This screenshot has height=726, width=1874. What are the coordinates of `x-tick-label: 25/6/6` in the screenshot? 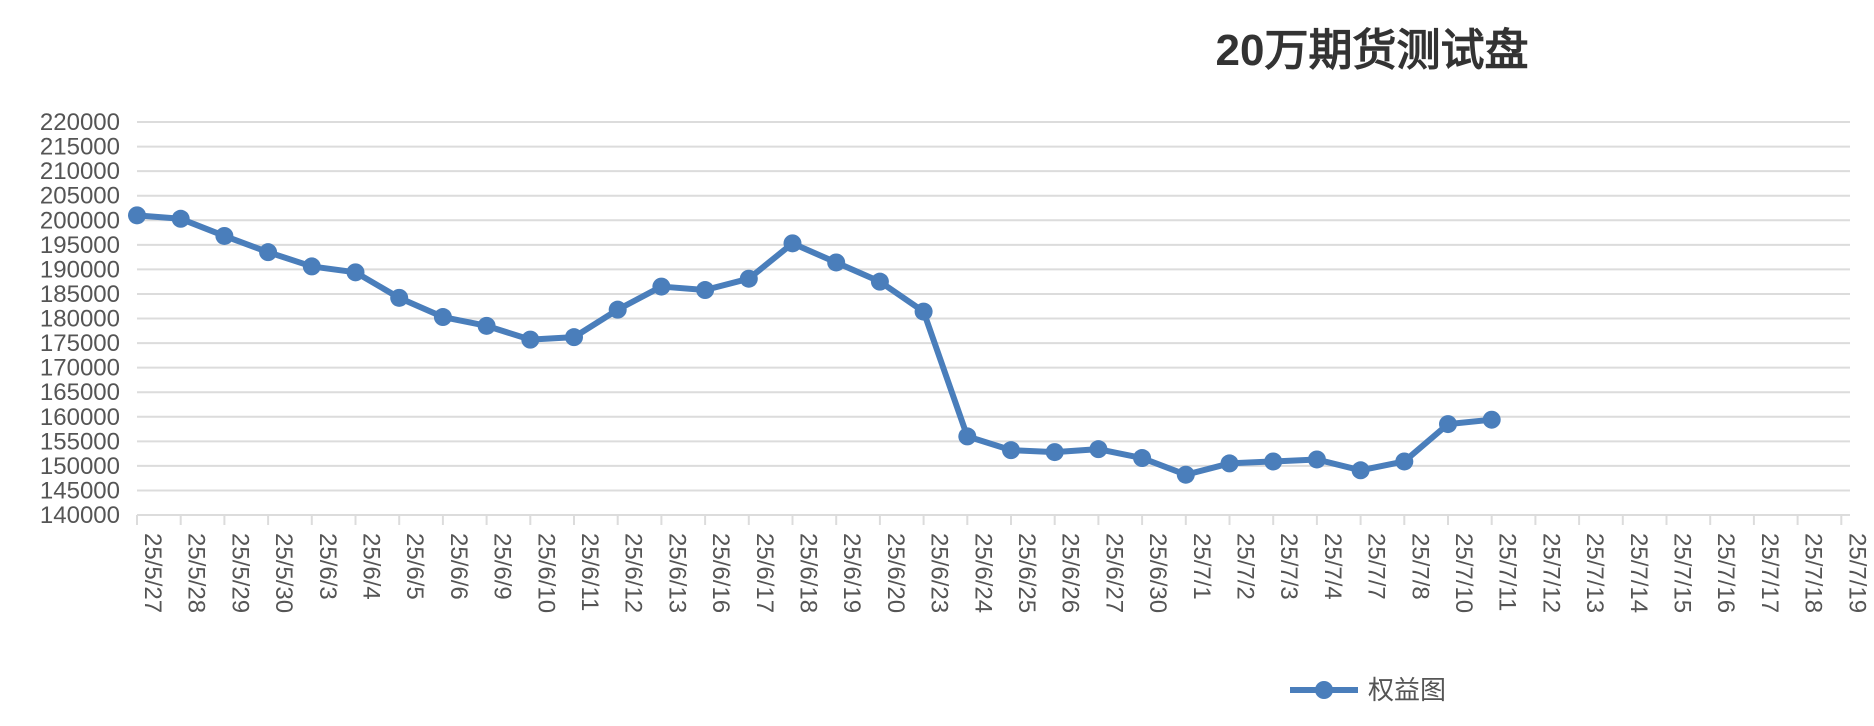 It's located at (458, 566).